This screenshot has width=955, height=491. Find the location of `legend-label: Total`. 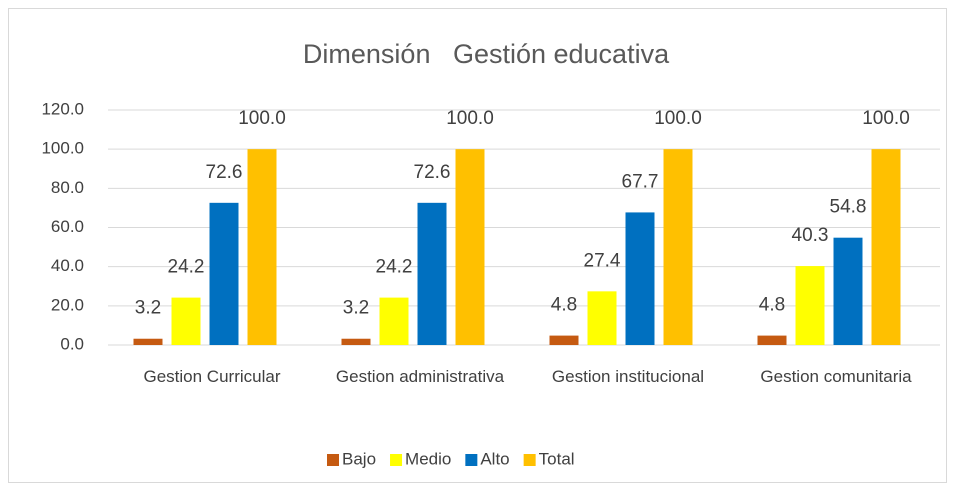

legend-label: Total is located at coordinates (557, 458).